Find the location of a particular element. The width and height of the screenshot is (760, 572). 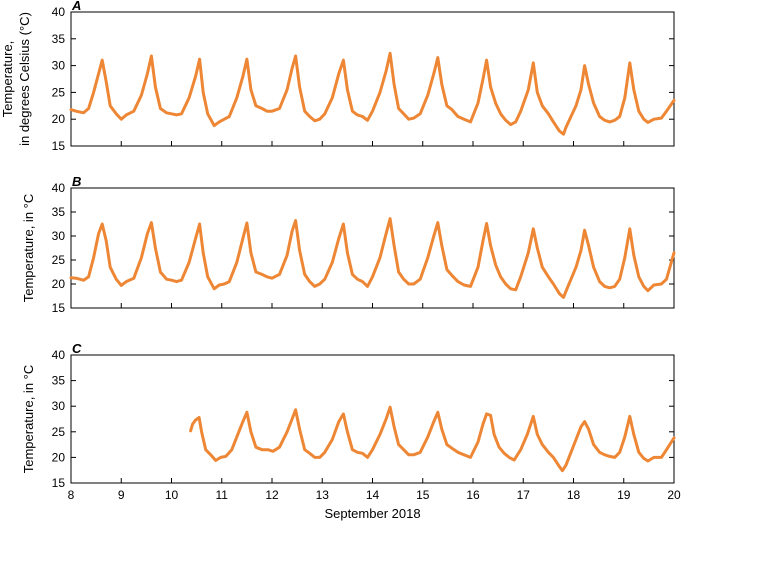

y-axis-title-a-line-1: Temperature, is located at coordinates (7, 79).